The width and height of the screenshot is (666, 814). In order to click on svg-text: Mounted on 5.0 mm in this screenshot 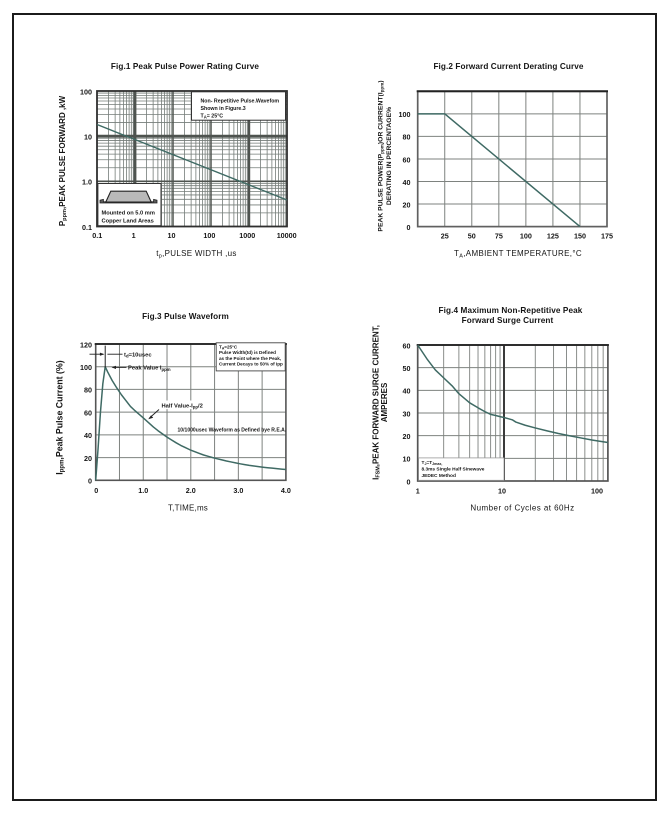, I will do `click(128, 214)`.